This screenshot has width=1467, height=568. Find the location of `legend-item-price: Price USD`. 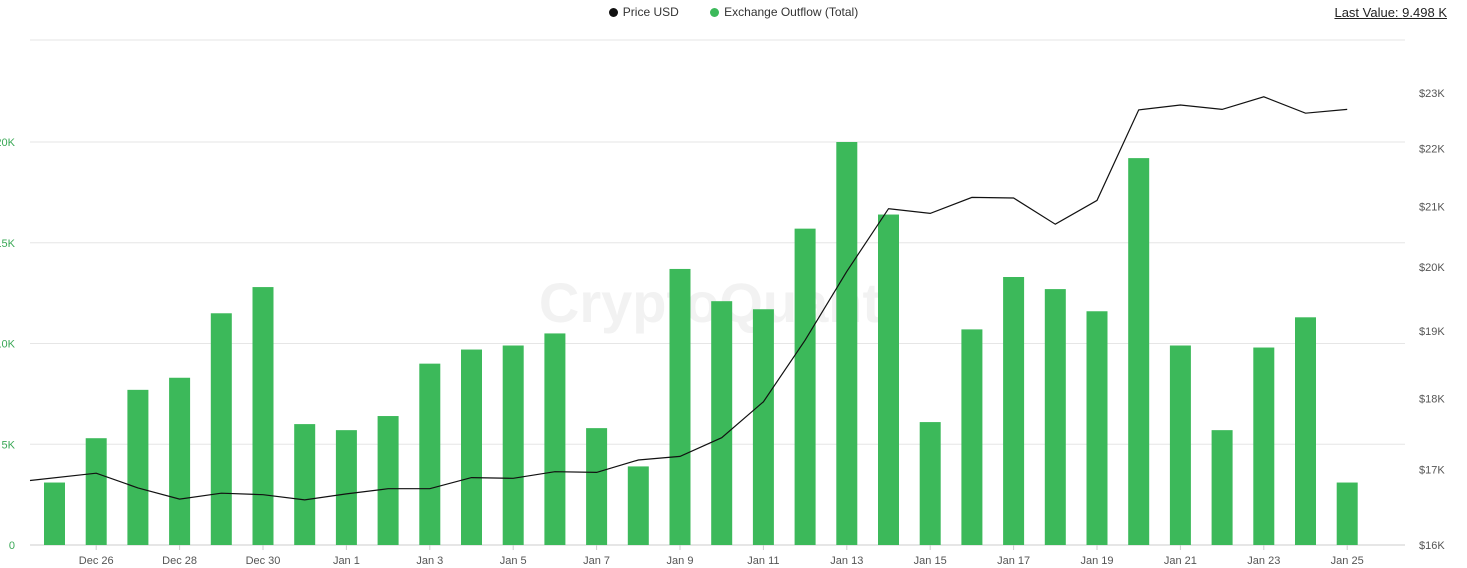

legend-item-price: Price USD is located at coordinates (643, 12).